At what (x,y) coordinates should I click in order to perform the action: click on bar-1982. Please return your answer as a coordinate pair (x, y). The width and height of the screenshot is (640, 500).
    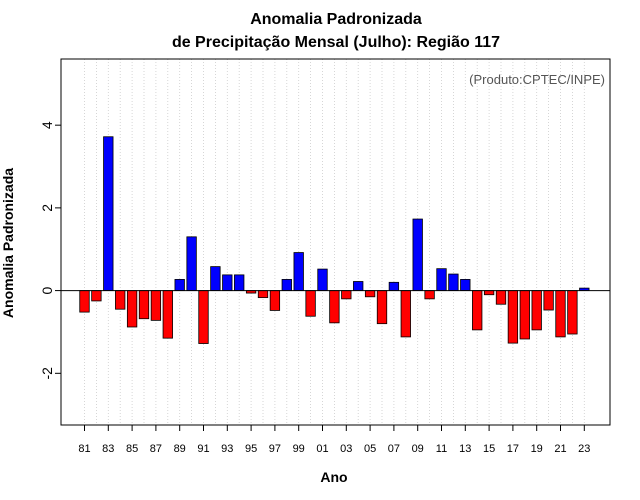
    Looking at the image, I should click on (96, 296).